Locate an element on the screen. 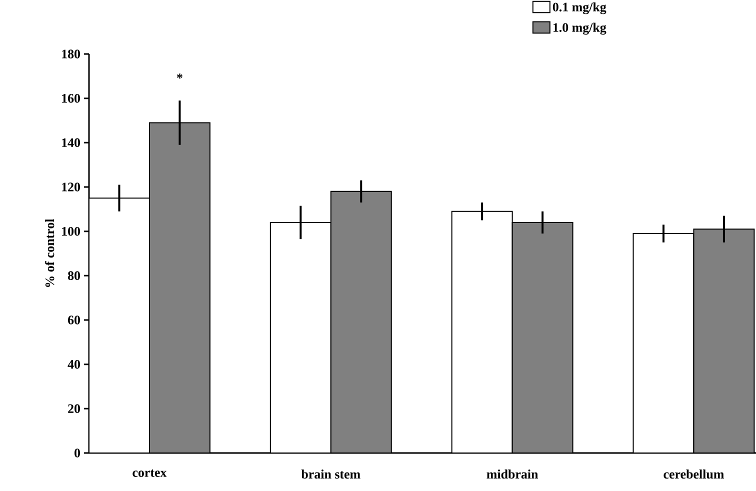 The image size is (756, 491). annotation: * is located at coordinates (179, 76).